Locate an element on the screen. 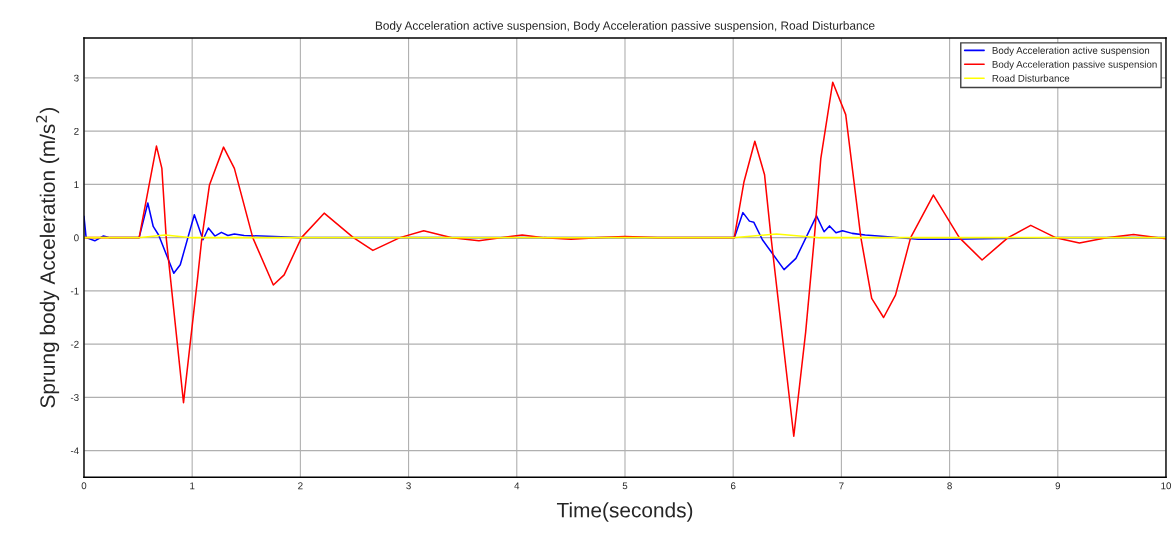 The height and width of the screenshot is (535, 1176). x-axis-title: Time(seconds) is located at coordinates (624, 512).